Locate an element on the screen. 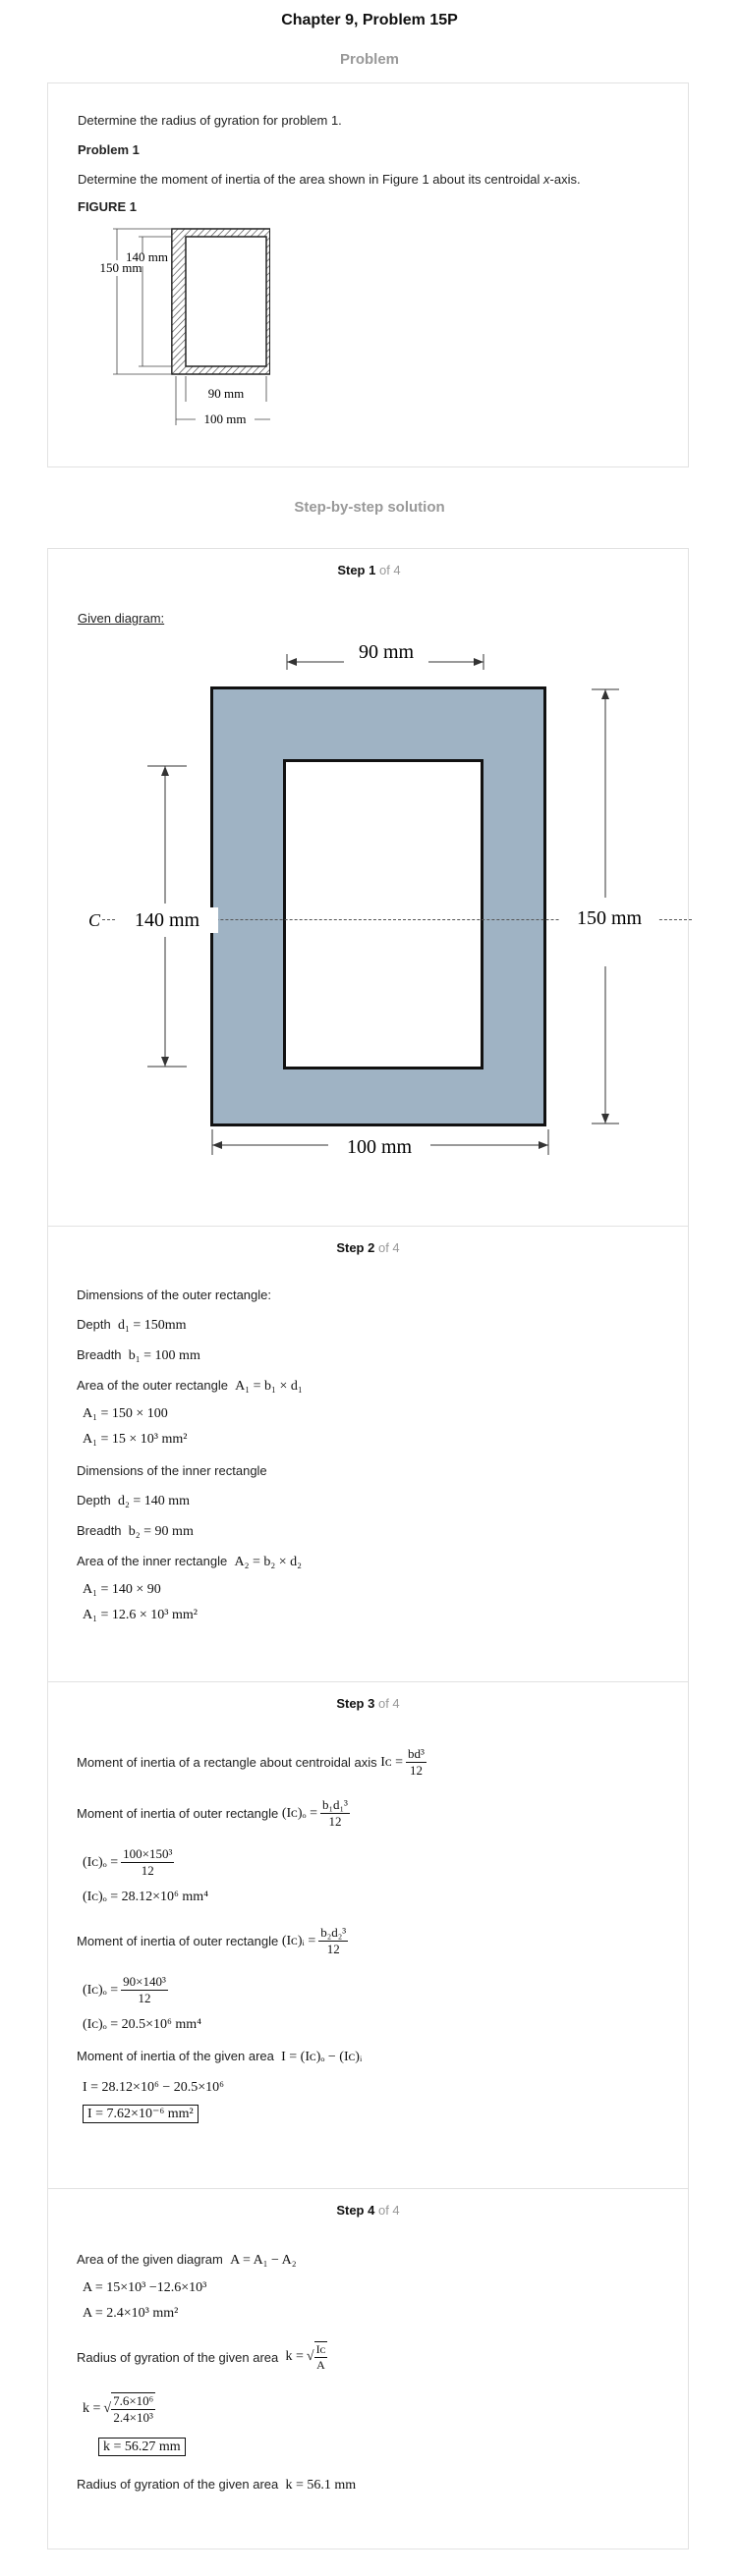  step2-area-outer: Area of the outer rectangle A₁ = b₁ × d₁ is located at coordinates (190, 1386).